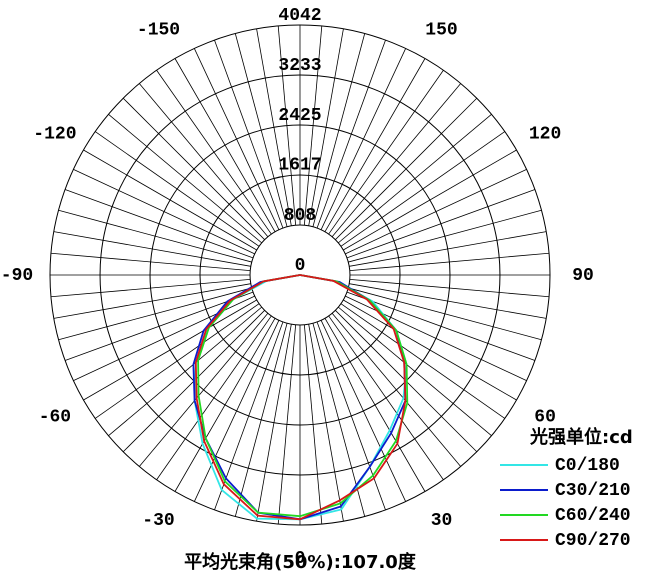 This screenshot has height=587, width=667. What do you see at coordinates (545, 417) in the screenshot?
I see `angle-label: 60` at bounding box center [545, 417].